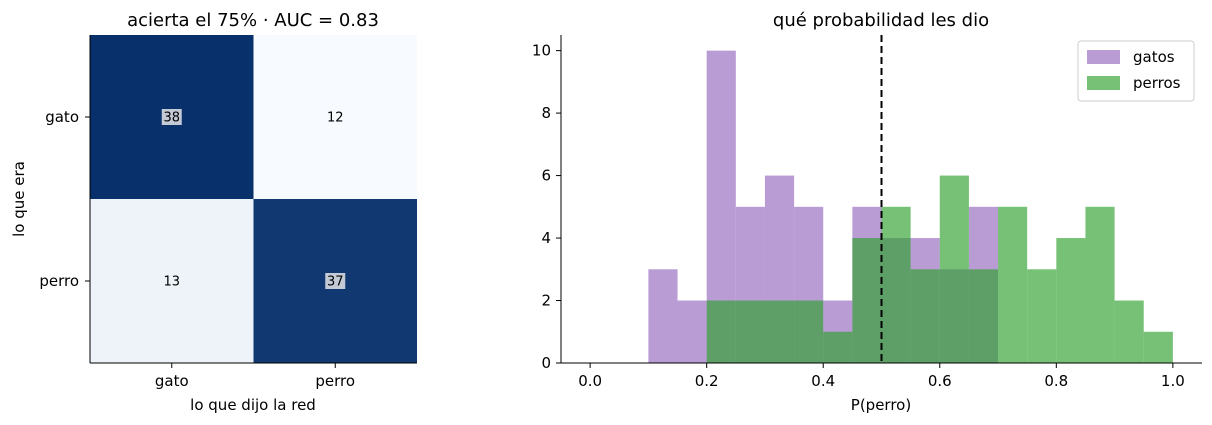  I want to click on cm-cell-value: 13, so click(171, 282).